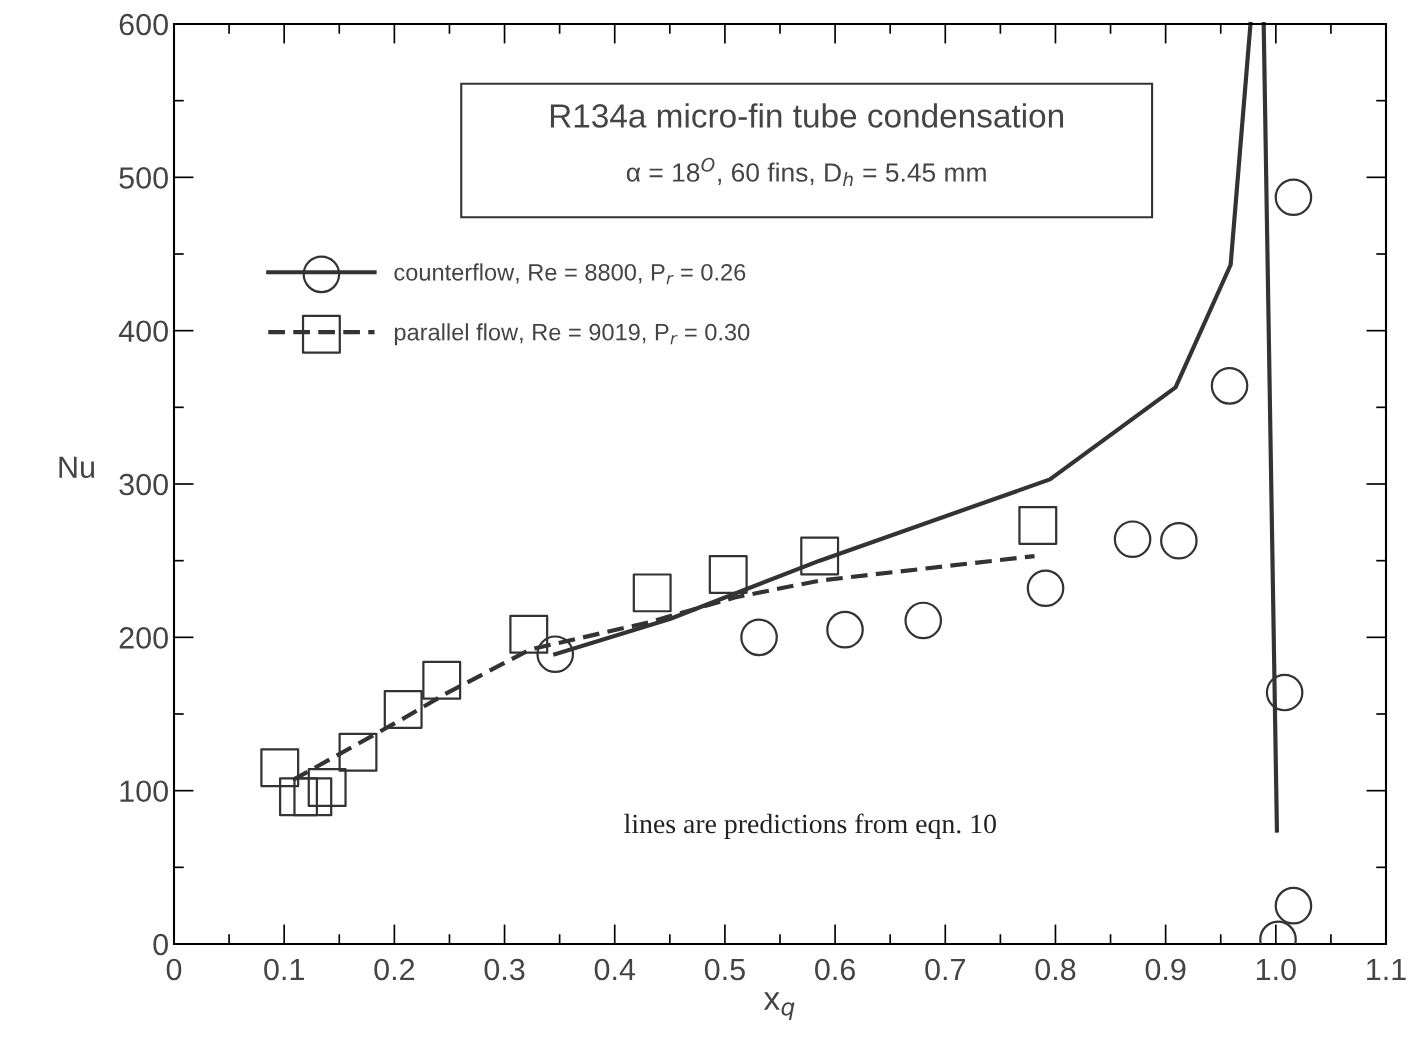 The image size is (1428, 1048). What do you see at coordinates (807, 115) in the screenshot?
I see `text: R134a micro-fin tube condensation` at bounding box center [807, 115].